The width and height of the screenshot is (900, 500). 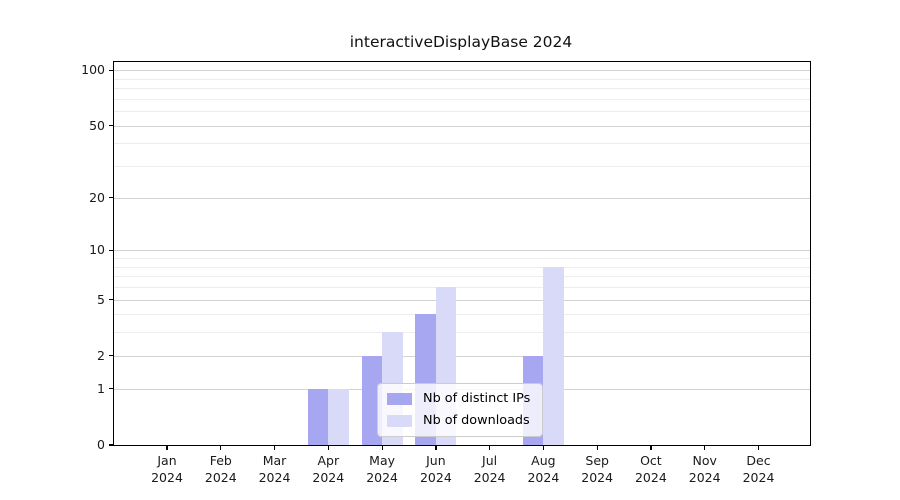 I want to click on x-axis-tick-label: Dec 2024, so click(x=758, y=469).